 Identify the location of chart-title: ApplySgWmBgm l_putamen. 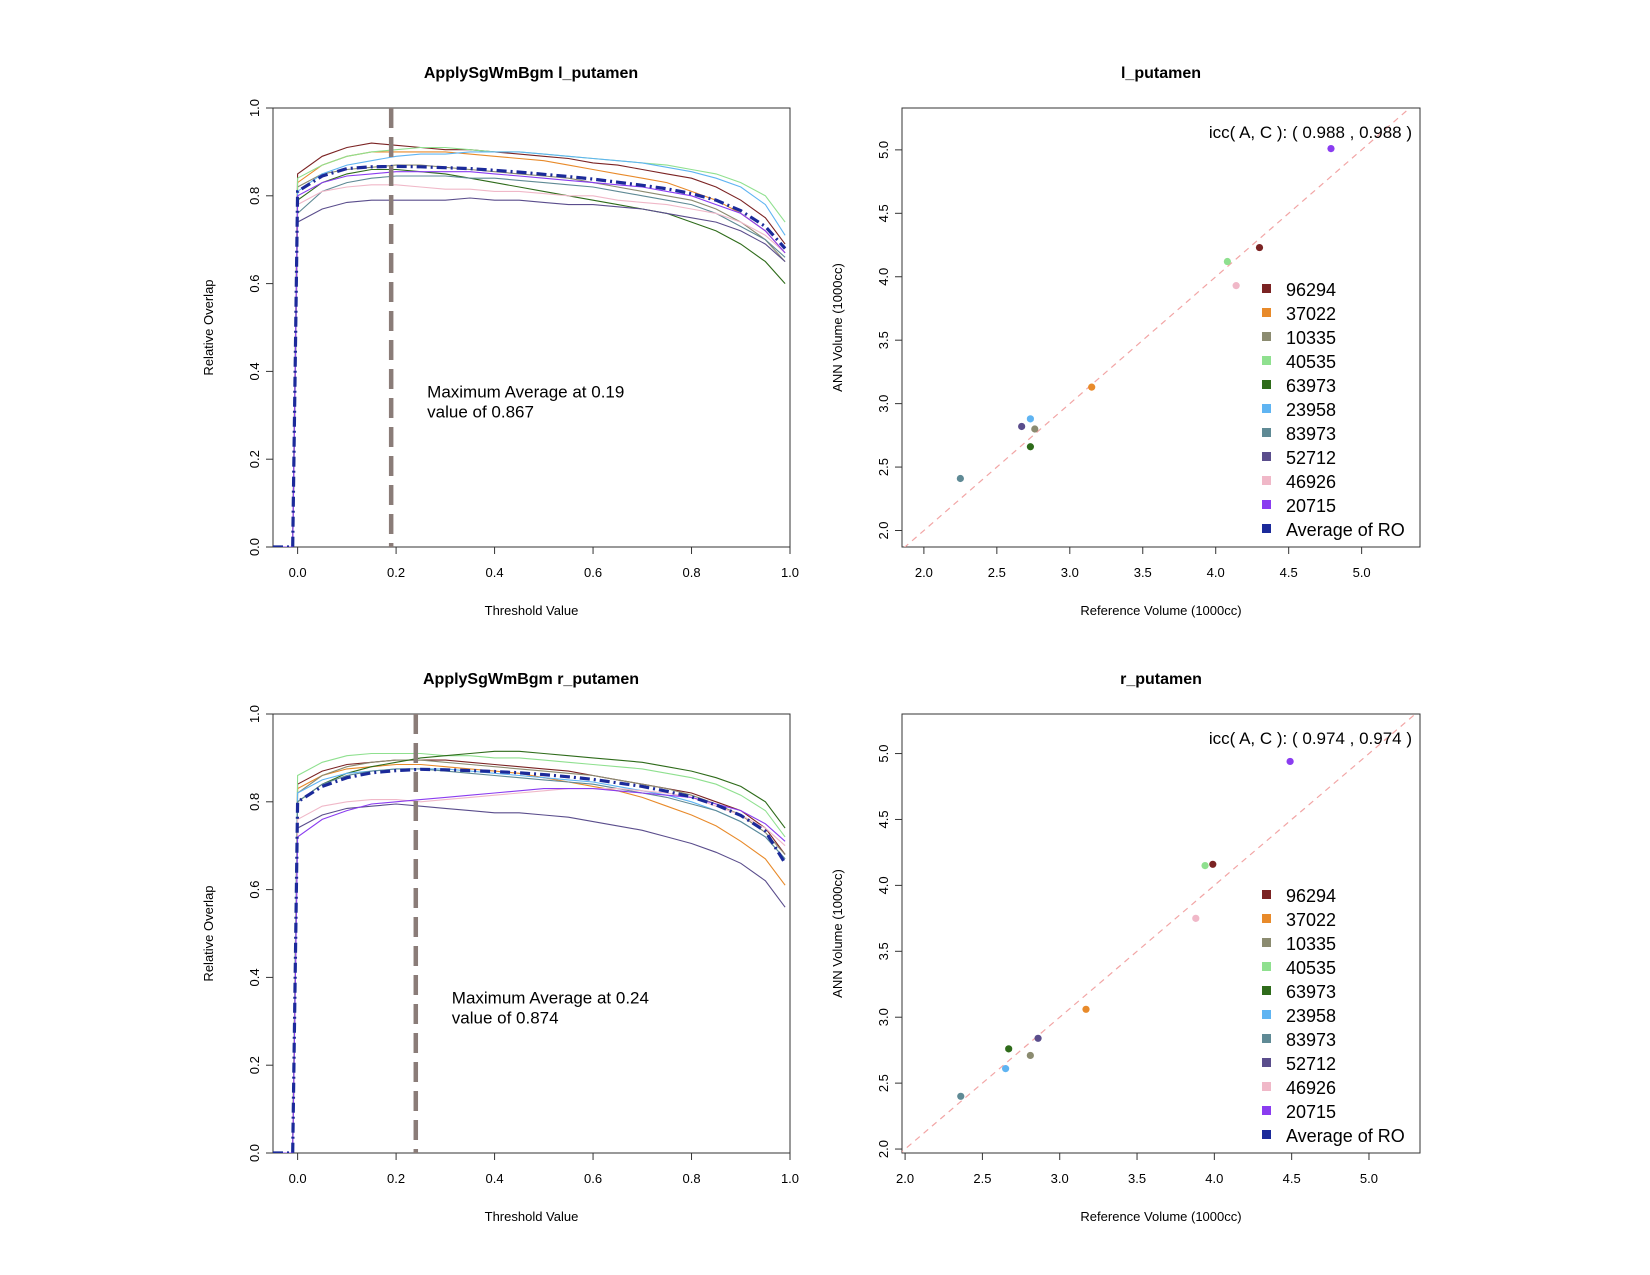
(531, 73).